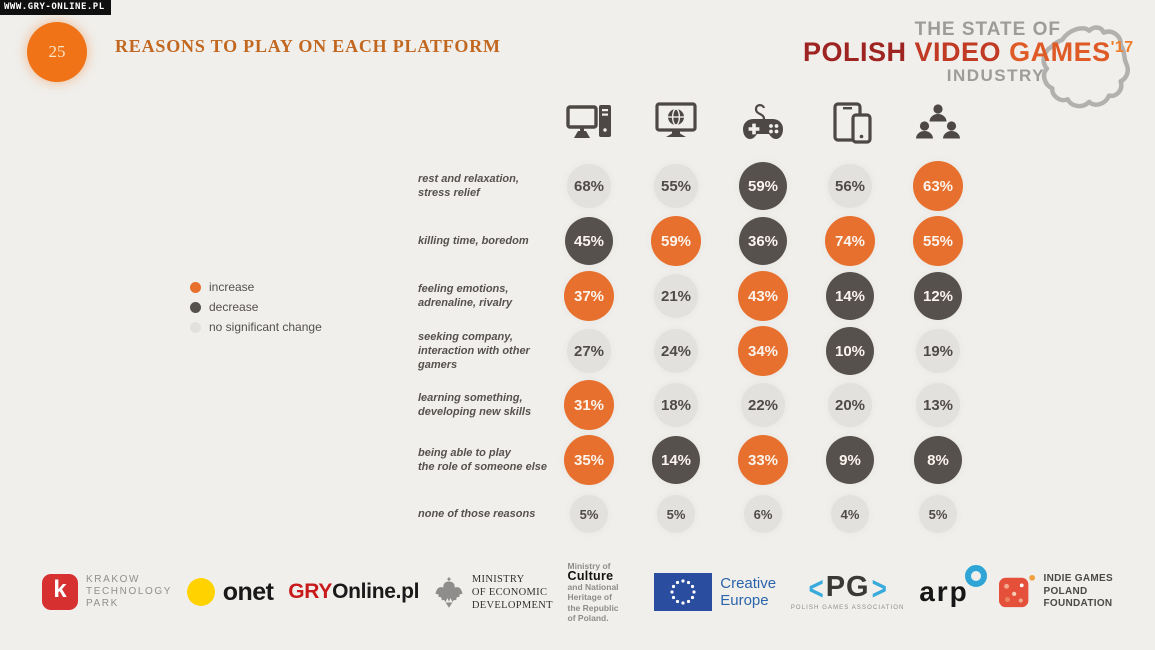  What do you see at coordinates (308, 46) in the screenshot?
I see `page-title: REASONS TO PLAY ON EACH PLATFORM` at bounding box center [308, 46].